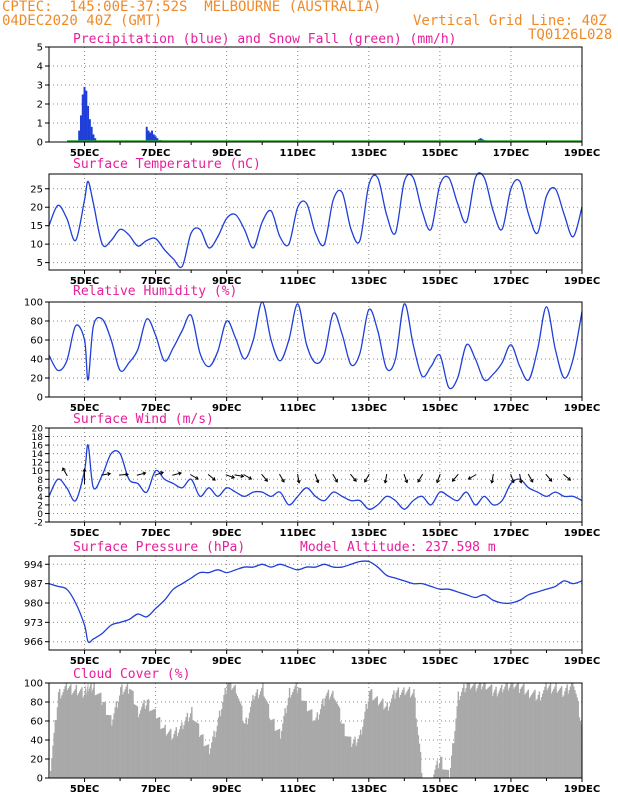 This screenshot has width=618, height=800. I want to click on humidity-xtick-label: 7DEC, so click(155, 408).